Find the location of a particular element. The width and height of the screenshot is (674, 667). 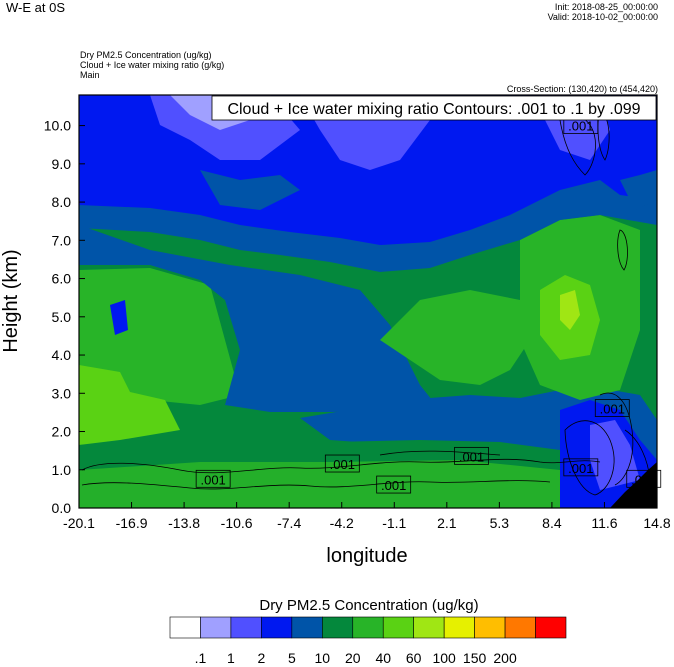

colorbar-labels: .1 1 2 5 10 20 40 60 100 150 200 is located at coordinates (356, 658).